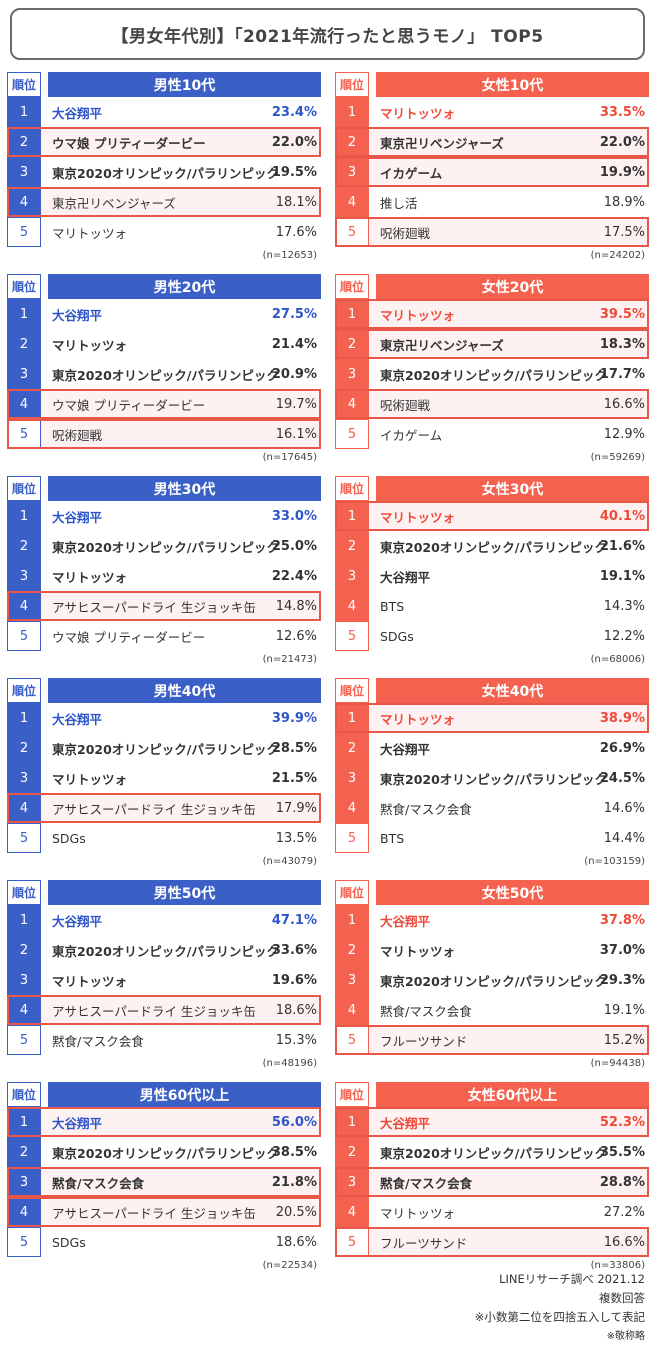 This screenshot has width=655, height=1350. I want to click on panel-title: 女性10代, so click(512, 84).